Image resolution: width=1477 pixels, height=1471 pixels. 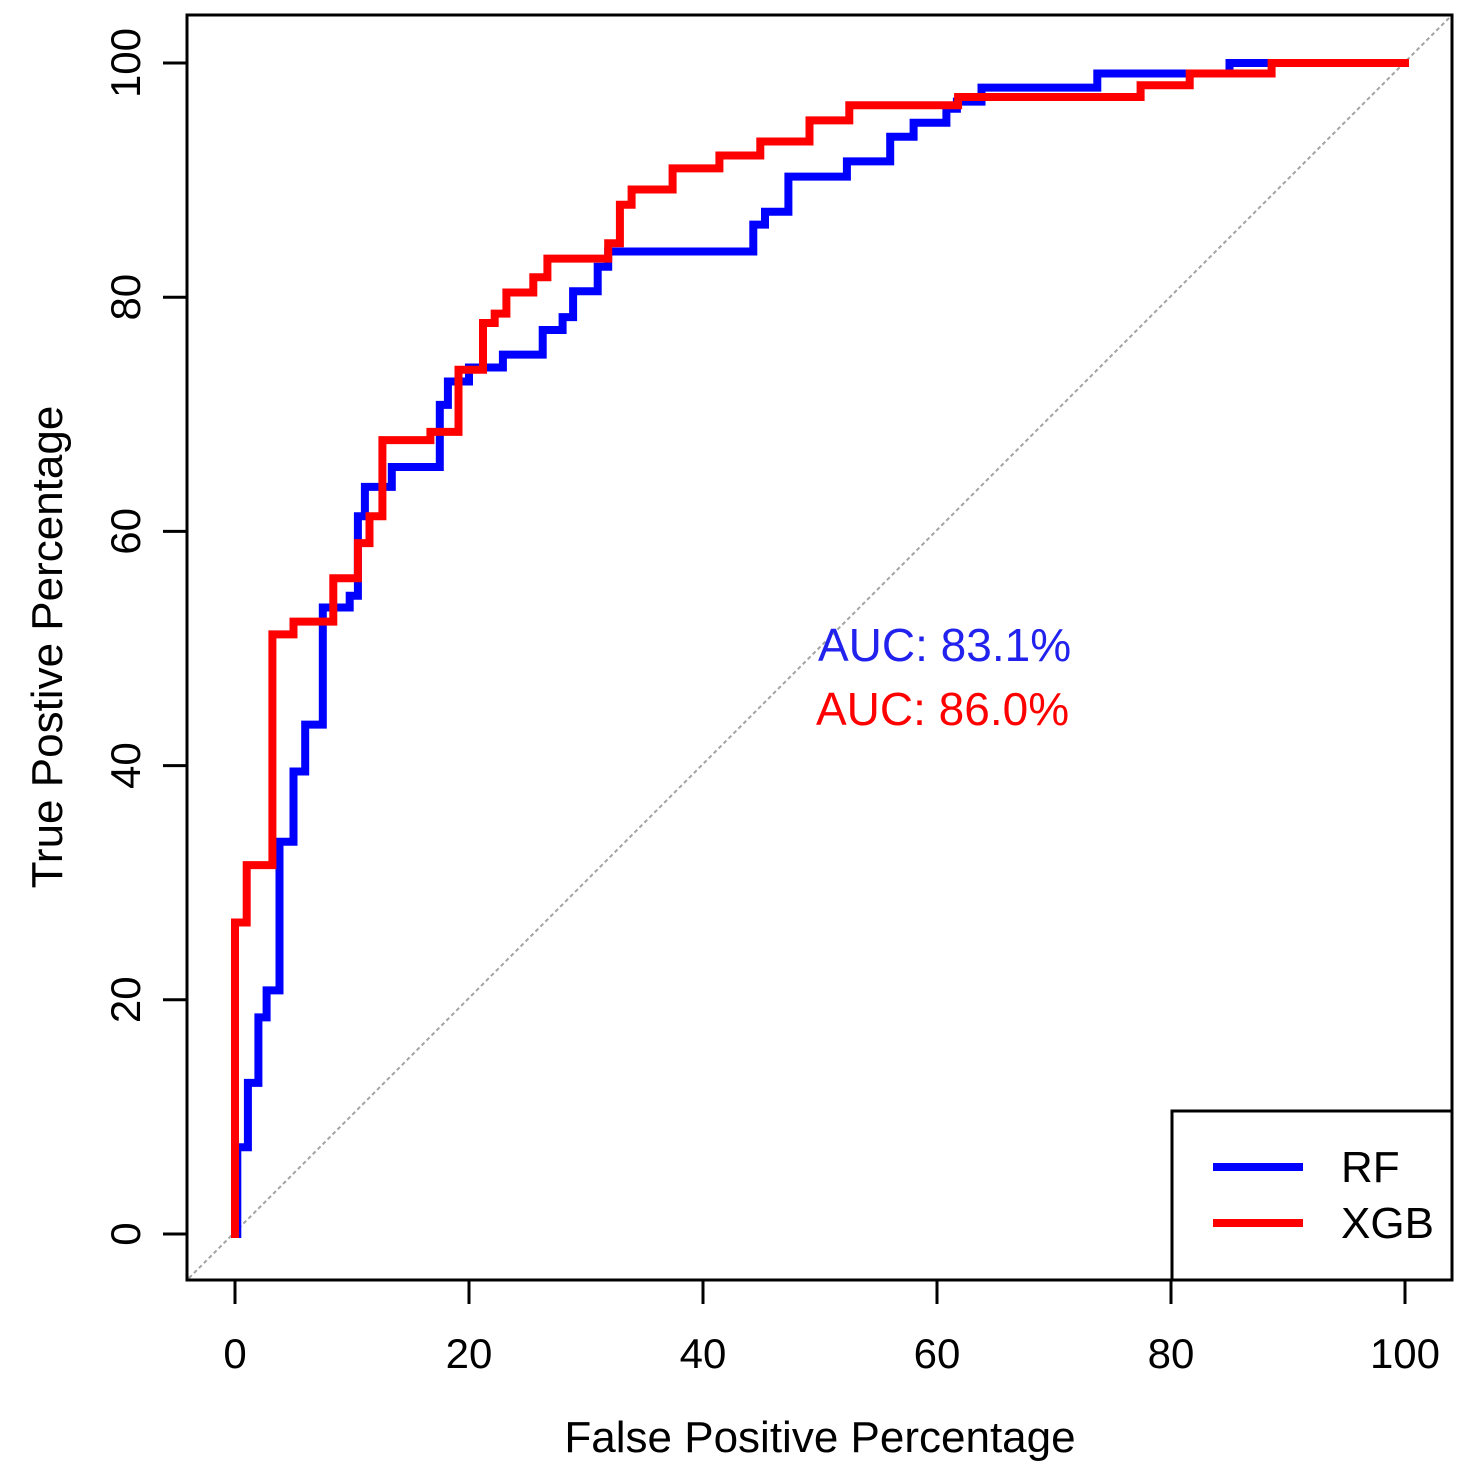 What do you see at coordinates (234, 1353) in the screenshot?
I see `x-tick-label: 0` at bounding box center [234, 1353].